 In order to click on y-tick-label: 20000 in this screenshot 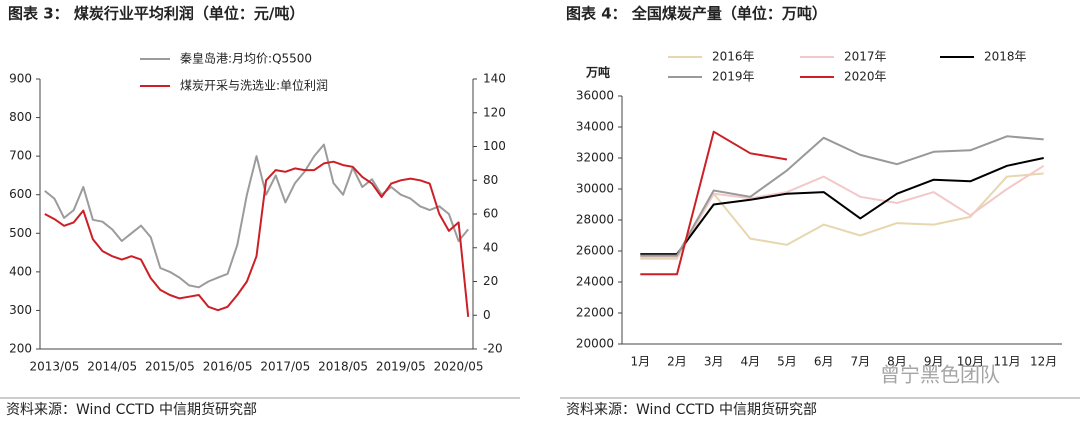, I will do `click(595, 344)`.